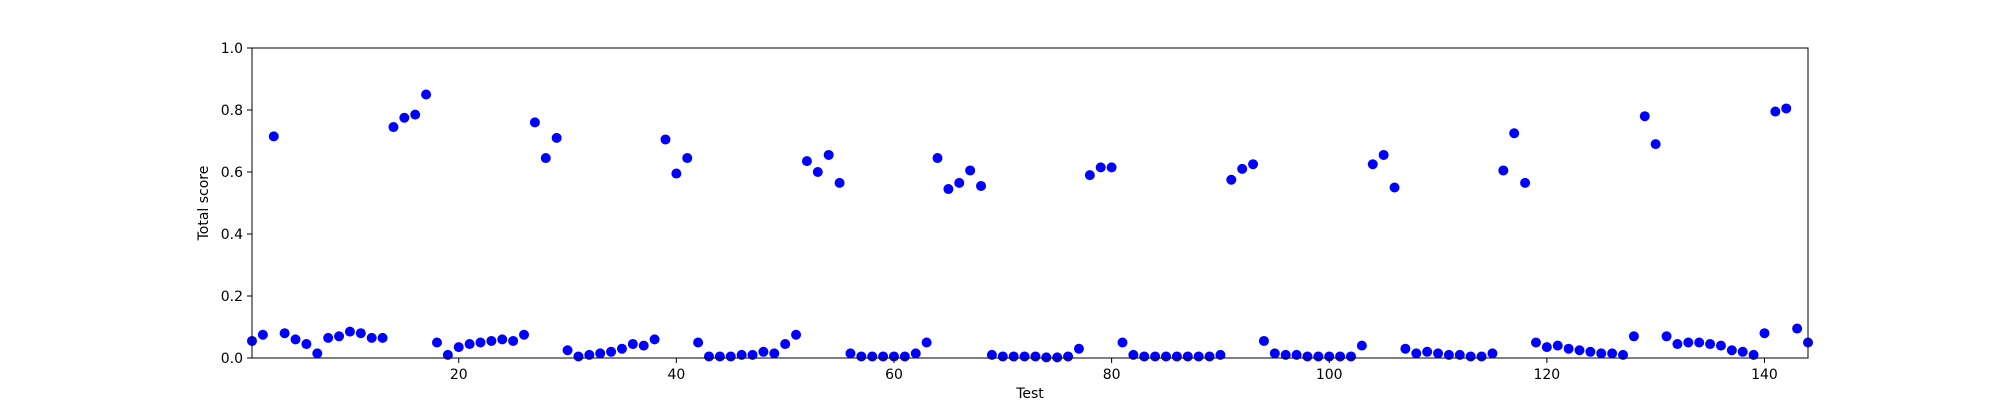 This screenshot has height=400, width=2000. What do you see at coordinates (676, 375) in the screenshot?
I see `x-tick-label: 40` at bounding box center [676, 375].